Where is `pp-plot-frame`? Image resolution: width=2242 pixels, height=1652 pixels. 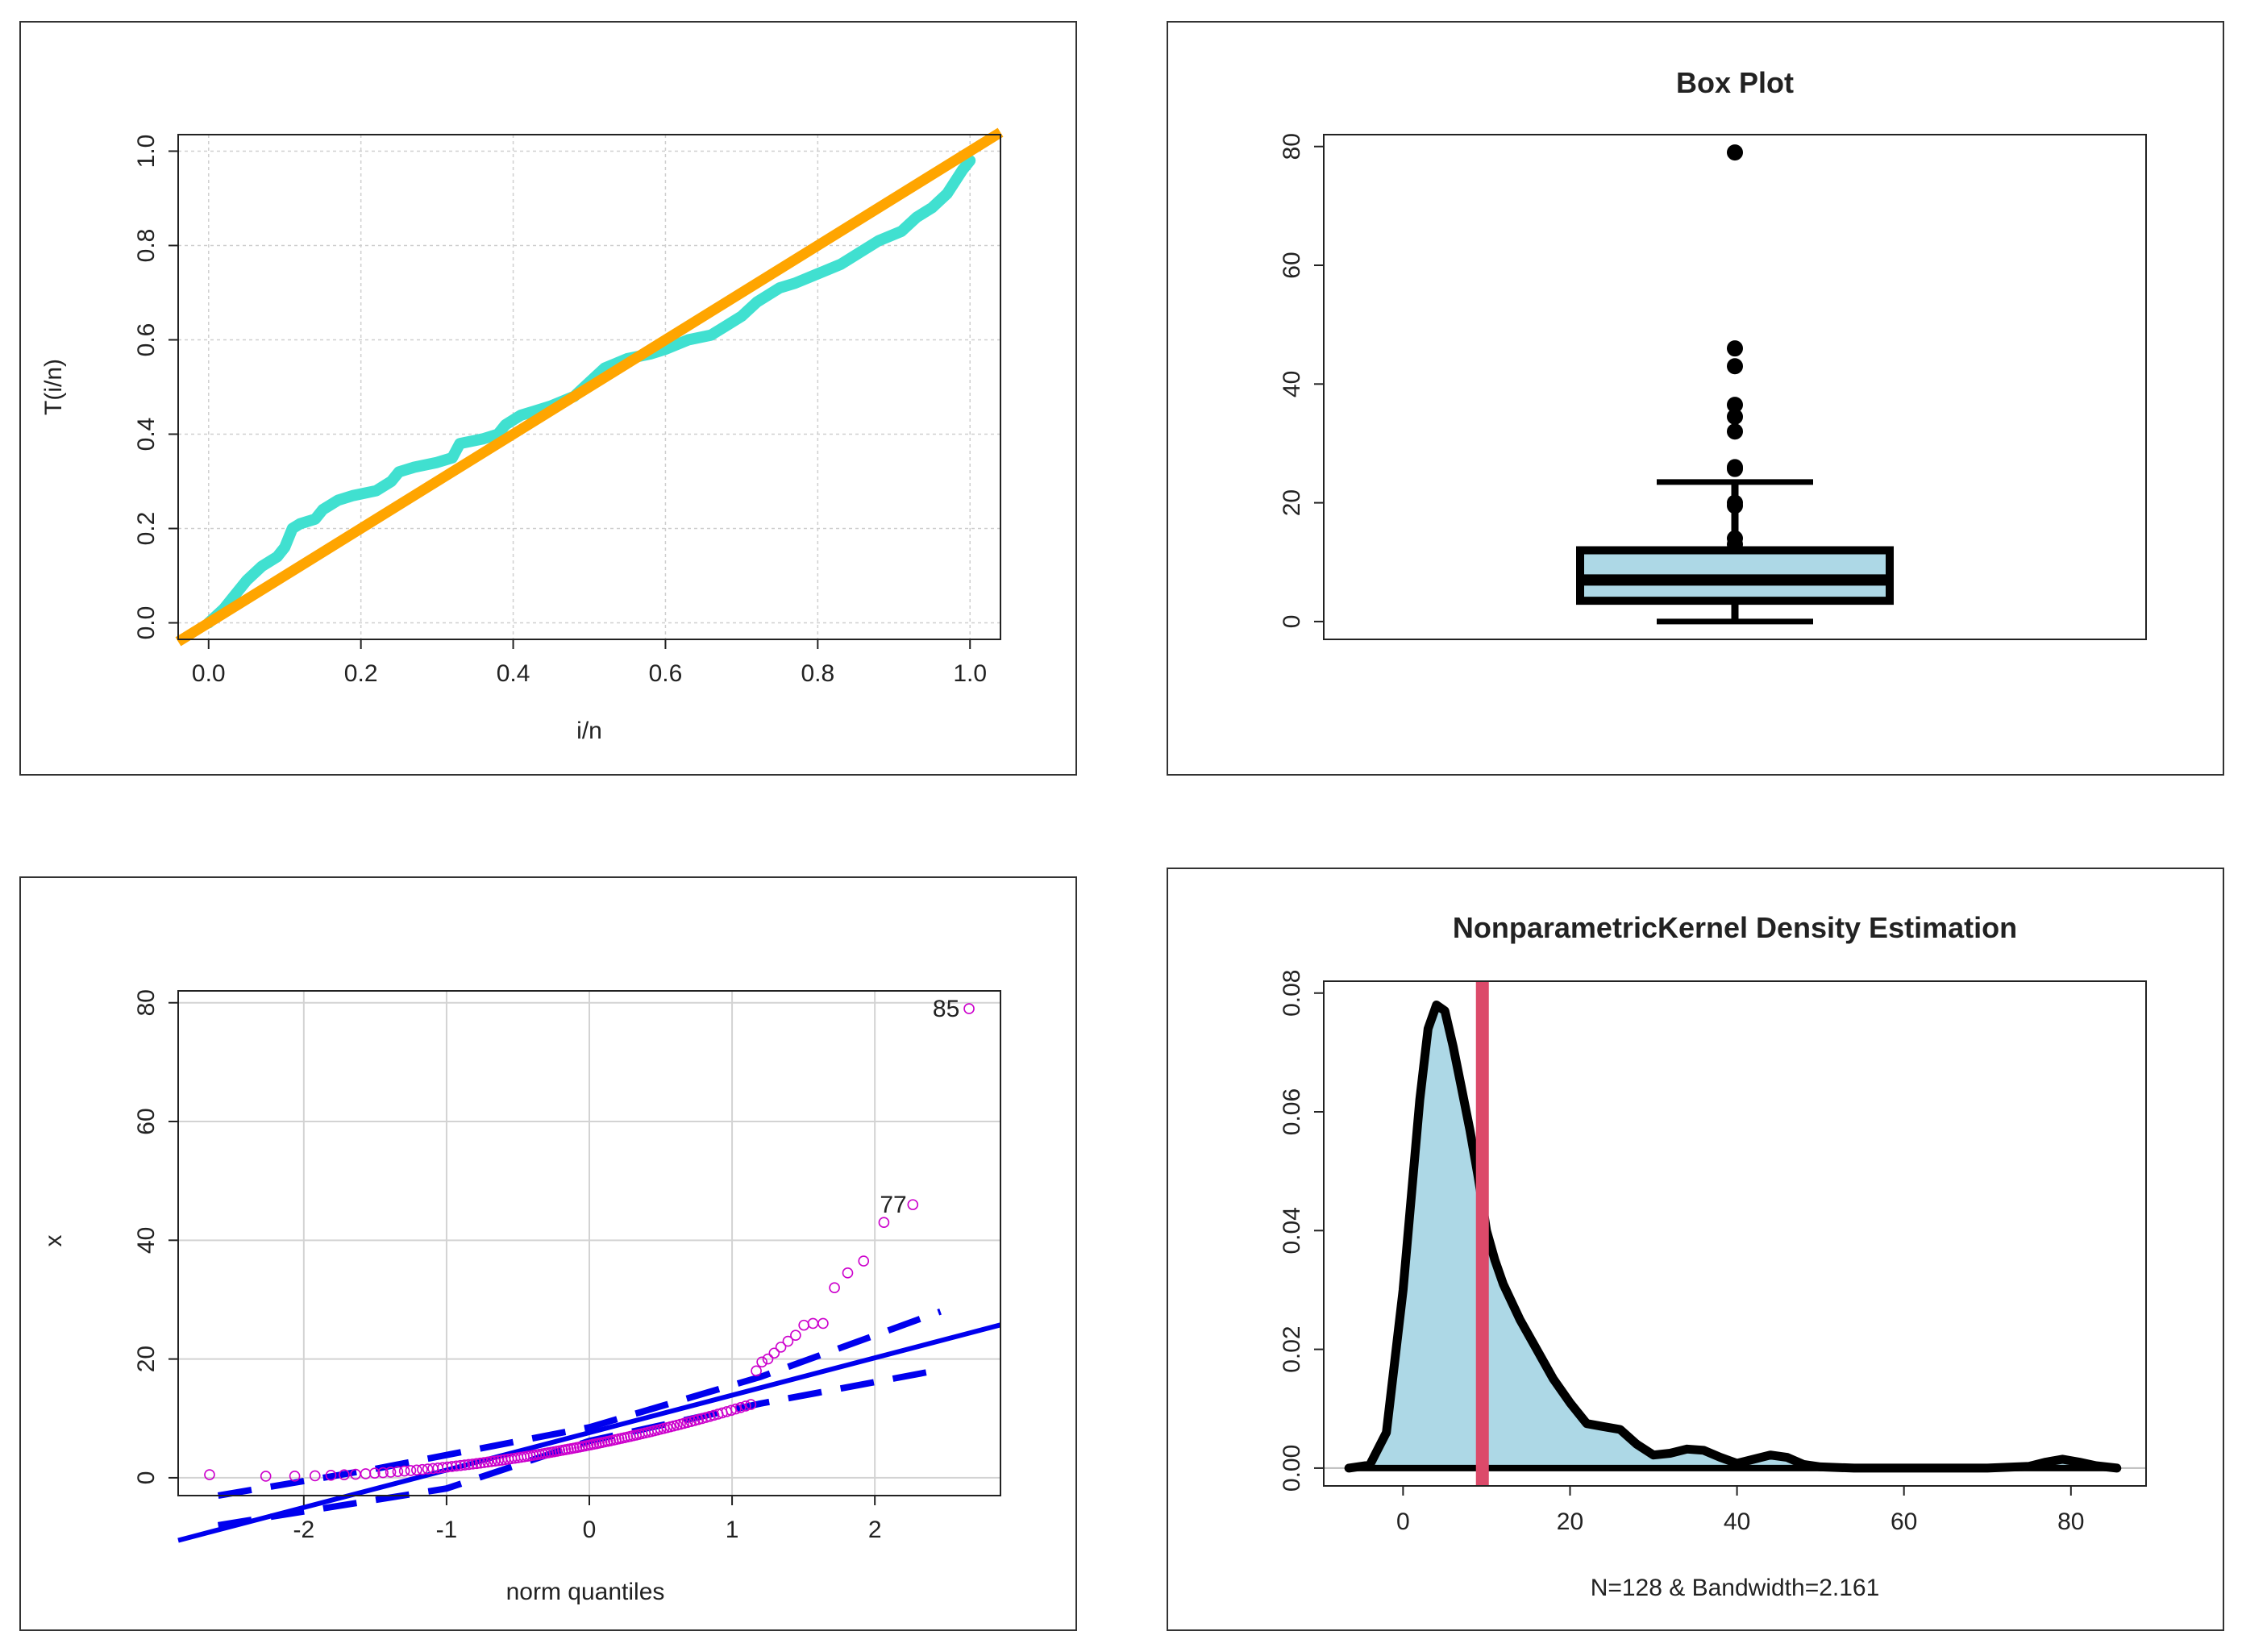
pp-plot-frame is located at coordinates (589, 387).